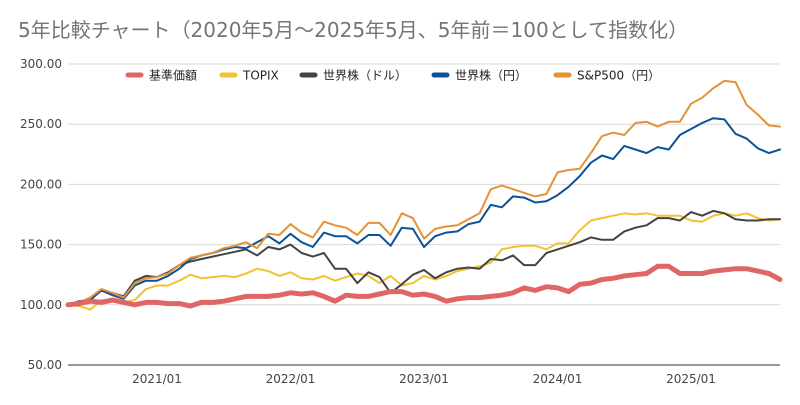  Describe the element at coordinates (41, 124) in the screenshot. I see `y-tick-label: 250.00` at that location.